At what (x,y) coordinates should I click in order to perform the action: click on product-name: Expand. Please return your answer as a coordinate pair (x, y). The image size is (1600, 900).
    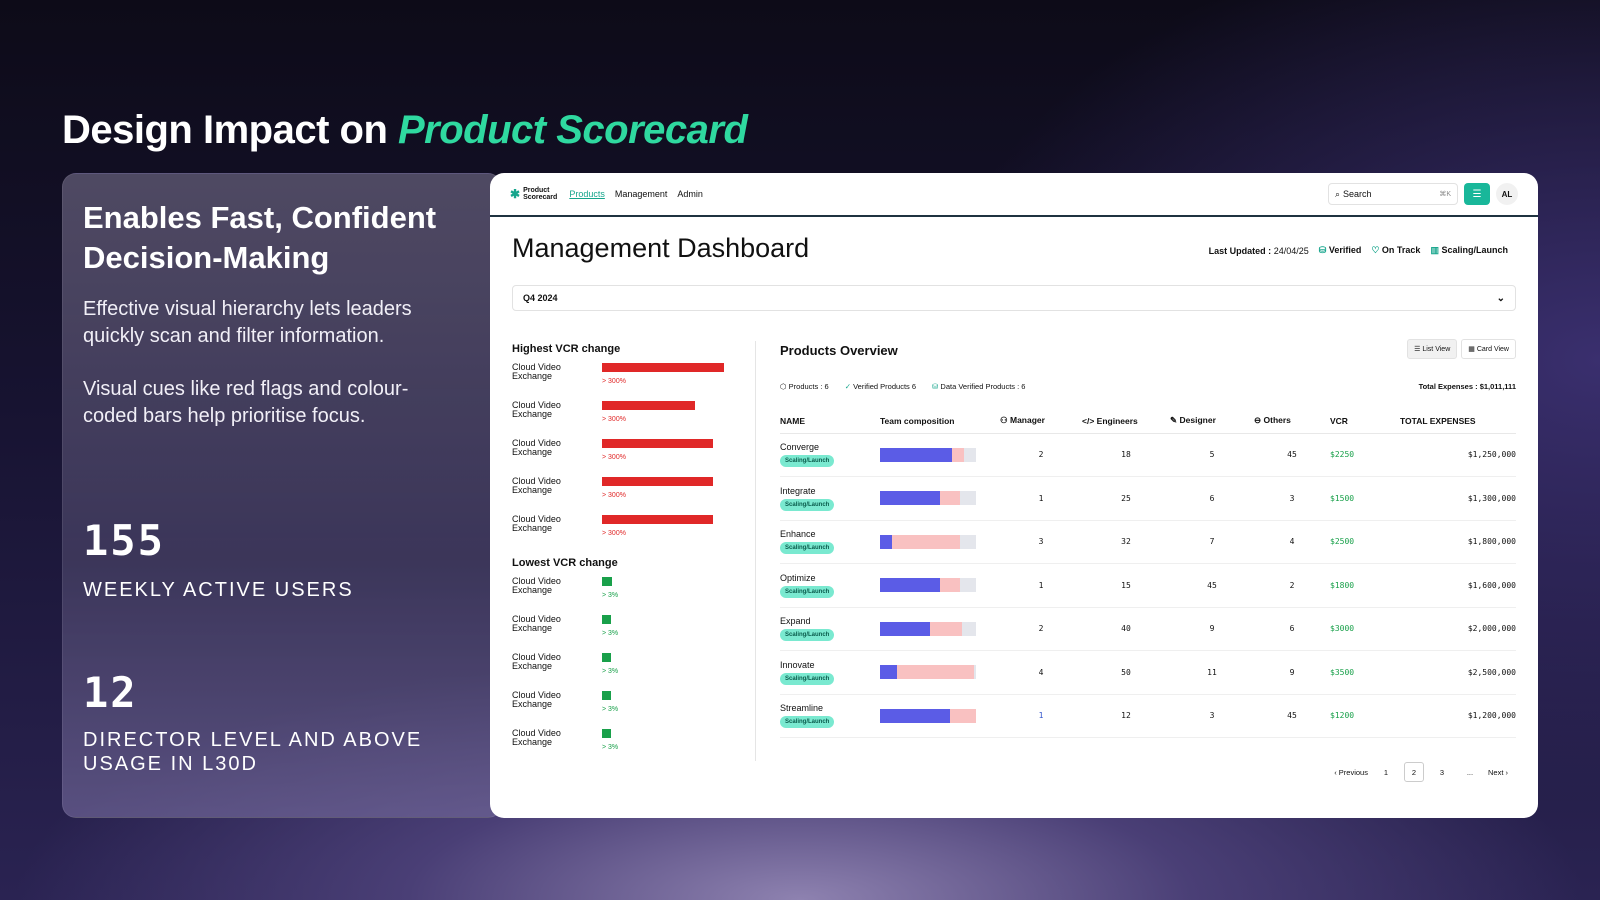
    Looking at the image, I should click on (795, 621).